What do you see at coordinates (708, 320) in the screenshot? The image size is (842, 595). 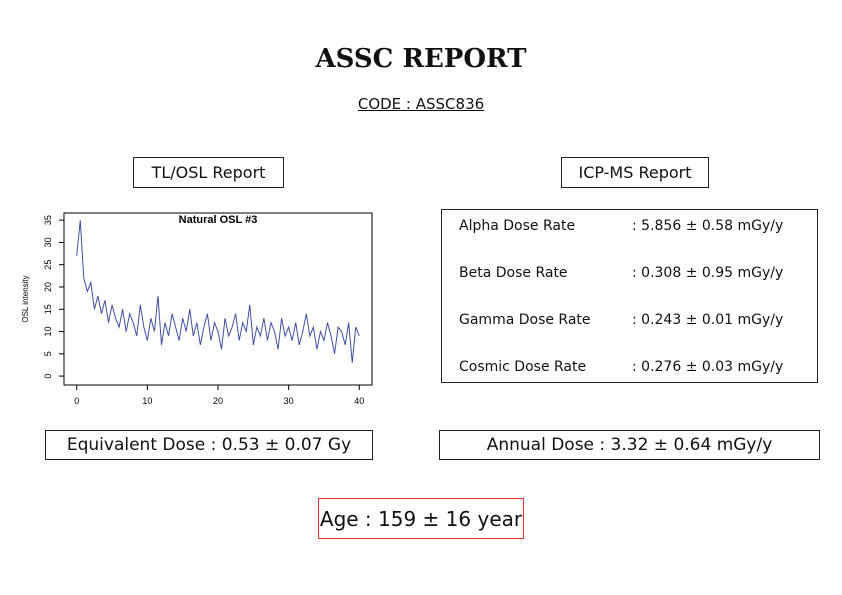 I see `dose-value: : 0.243 ± 0.01 mGy/y` at bounding box center [708, 320].